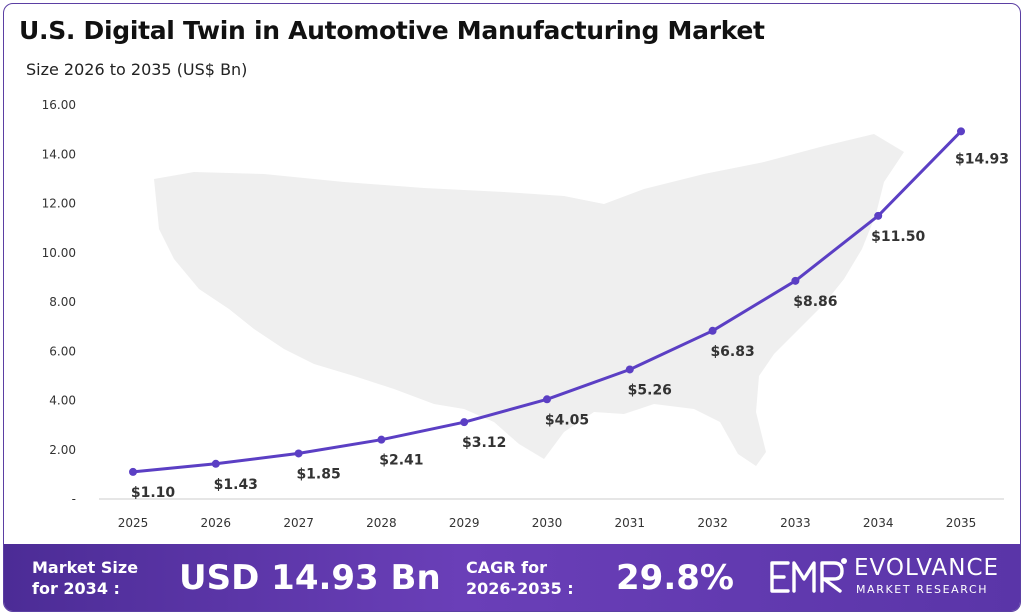 This screenshot has width=1024, height=615. I want to click on x-tick-label: 2029, so click(464, 523).